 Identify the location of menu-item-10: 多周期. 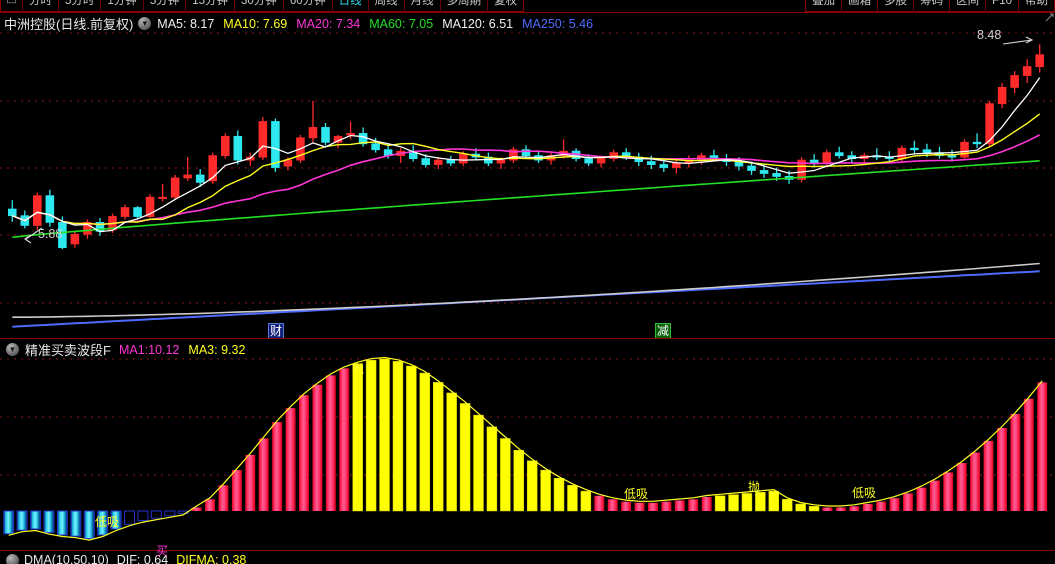
(465, 6).